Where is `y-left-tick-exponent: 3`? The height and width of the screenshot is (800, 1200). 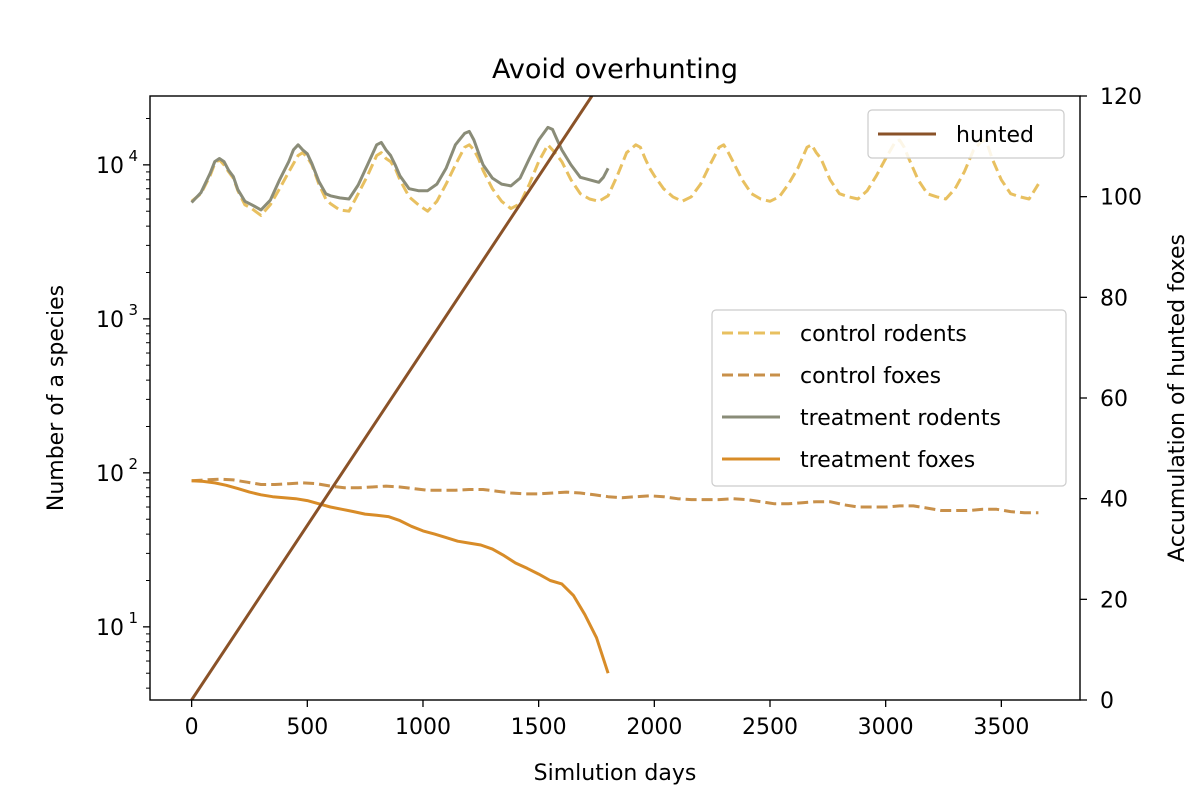
y-left-tick-exponent: 3 is located at coordinates (133, 310).